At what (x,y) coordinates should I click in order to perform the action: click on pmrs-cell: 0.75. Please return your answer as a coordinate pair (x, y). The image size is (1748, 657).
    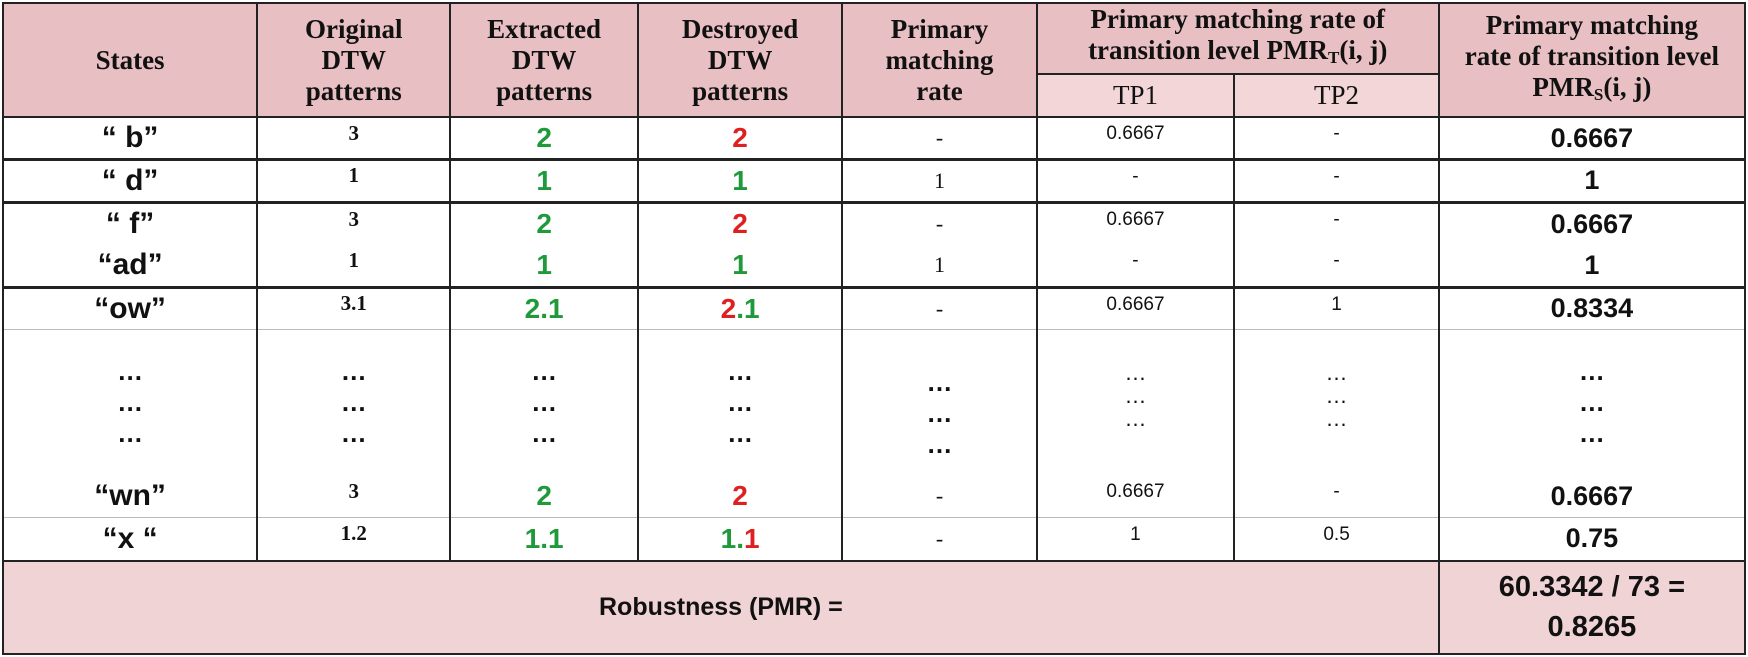
    Looking at the image, I should click on (1592, 539).